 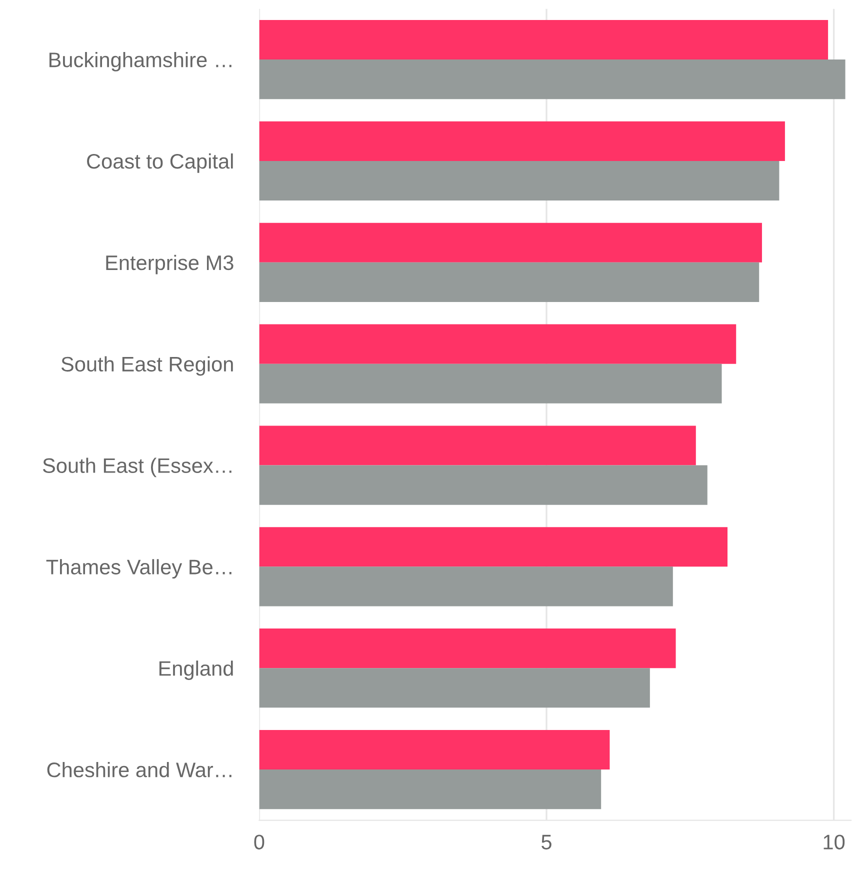 I want to click on x-tick-label: 10, so click(x=834, y=842).